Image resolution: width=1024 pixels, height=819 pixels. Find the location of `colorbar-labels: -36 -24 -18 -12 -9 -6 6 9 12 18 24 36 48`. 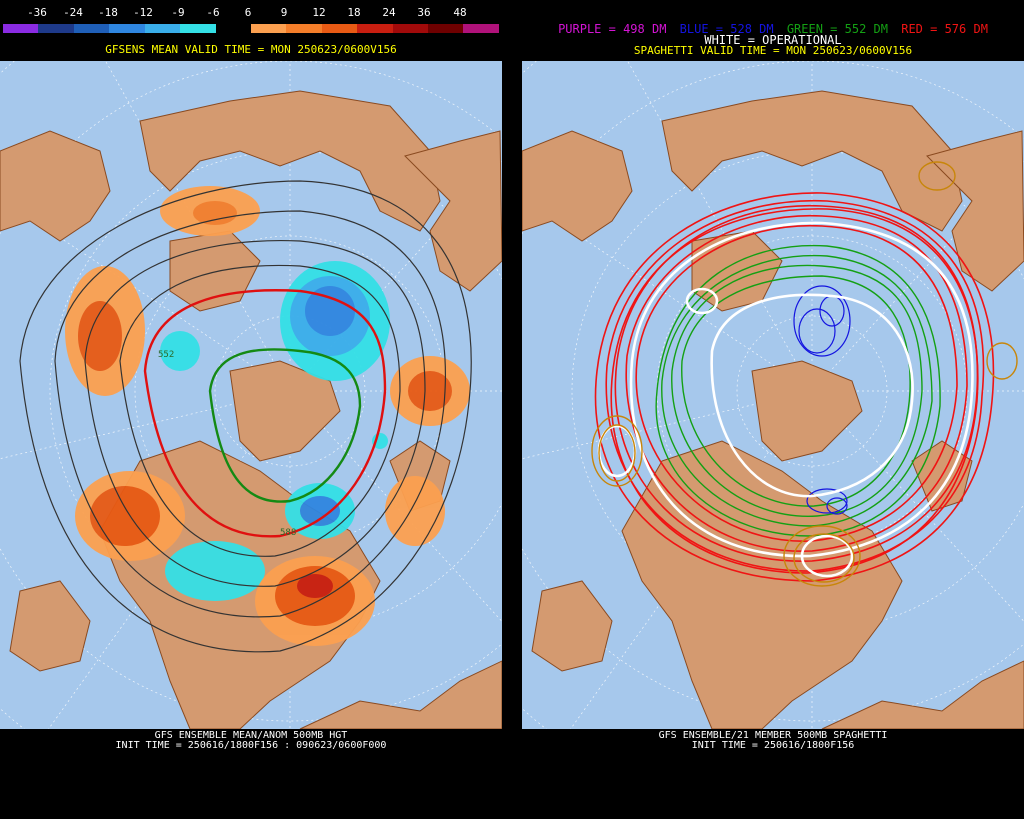

colorbar-labels: -36 -24 -18 -12 -9 -6 6 9 12 18 24 36 48 is located at coordinates (251, 13).